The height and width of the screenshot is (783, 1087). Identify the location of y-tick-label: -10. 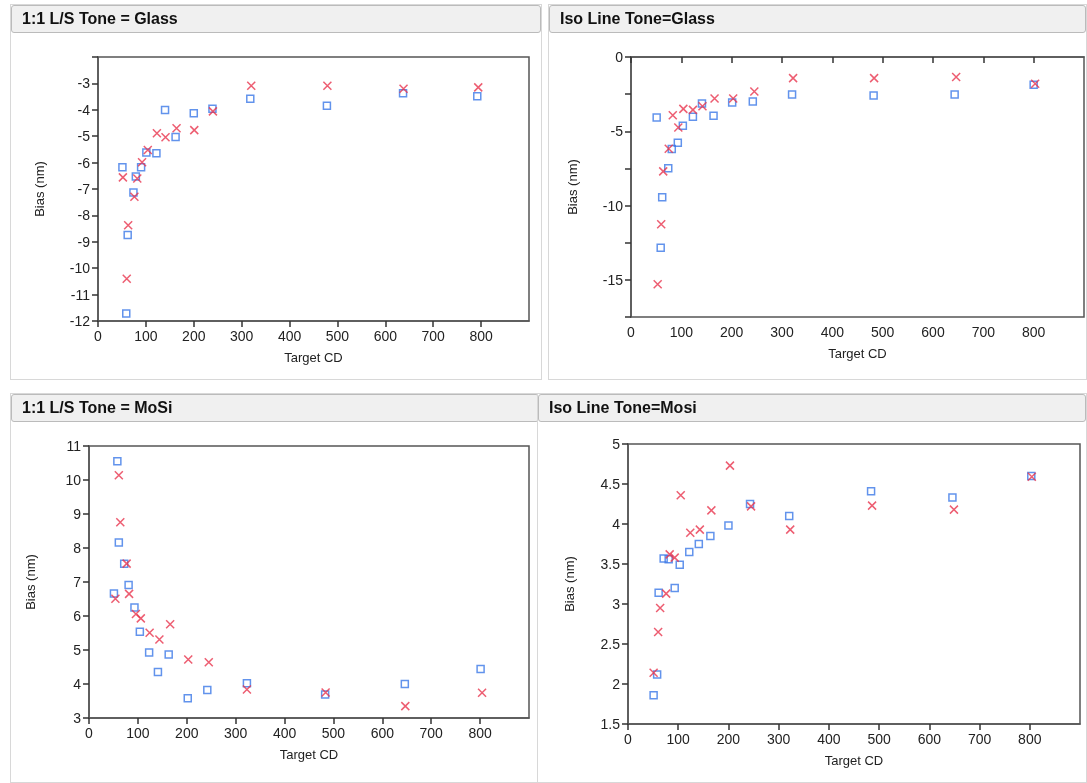
(80, 268).